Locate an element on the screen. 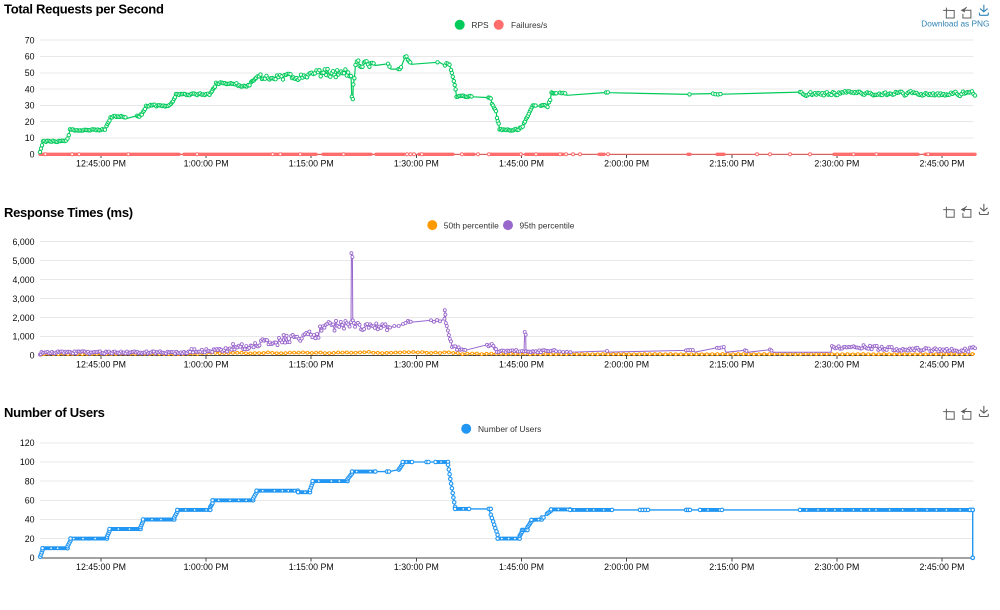  svg-text: 50 is located at coordinates (30, 73).